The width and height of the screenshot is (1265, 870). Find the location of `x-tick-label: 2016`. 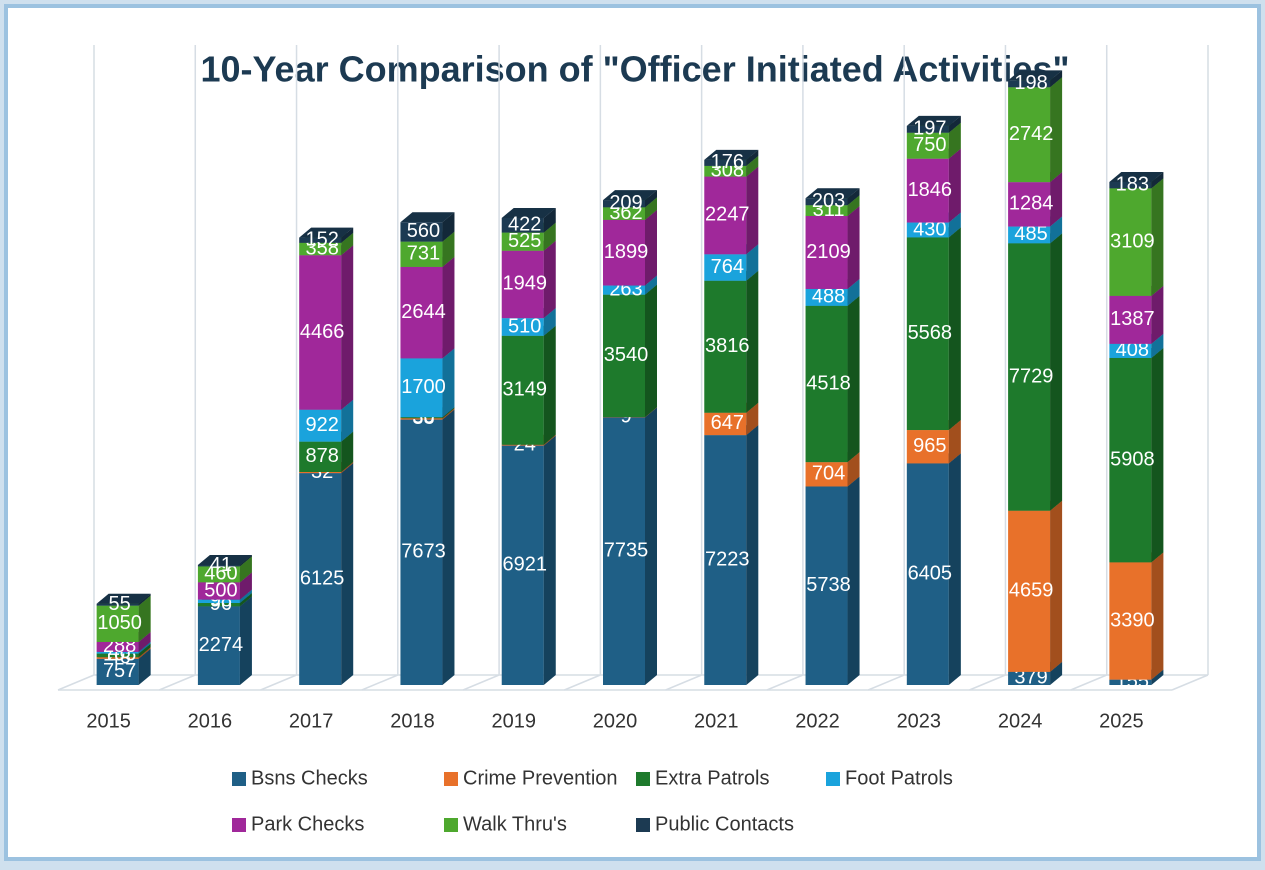

x-tick-label: 2016 is located at coordinates (210, 721).